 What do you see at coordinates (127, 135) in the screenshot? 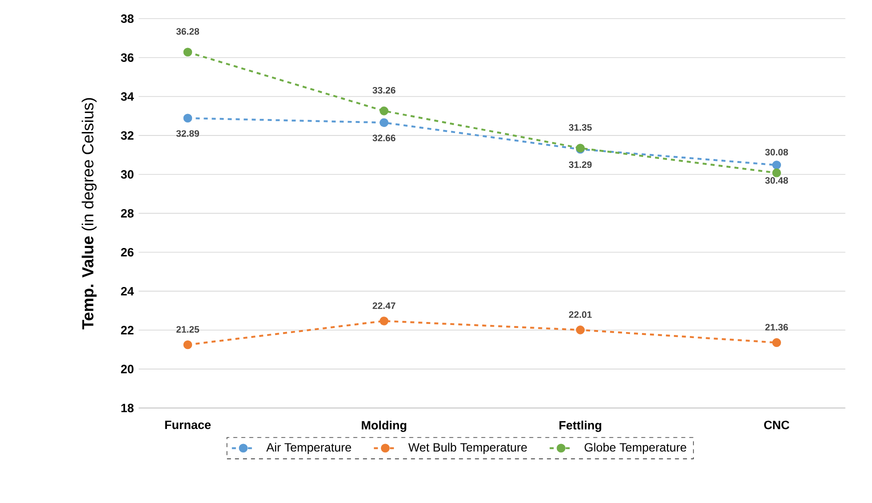
I see `y-tick-label: 32` at bounding box center [127, 135].